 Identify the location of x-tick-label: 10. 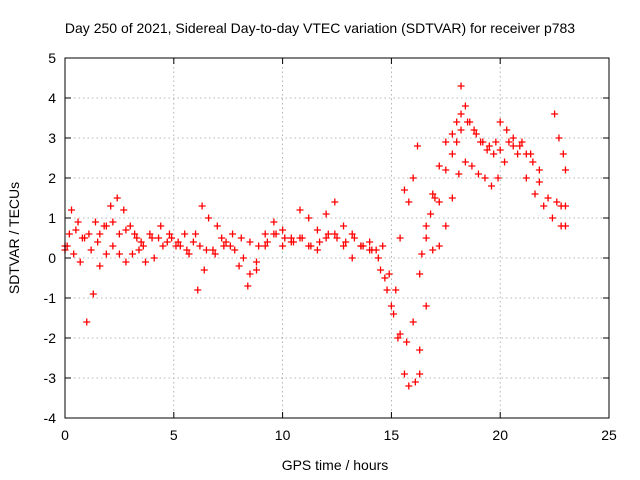
(283, 435).